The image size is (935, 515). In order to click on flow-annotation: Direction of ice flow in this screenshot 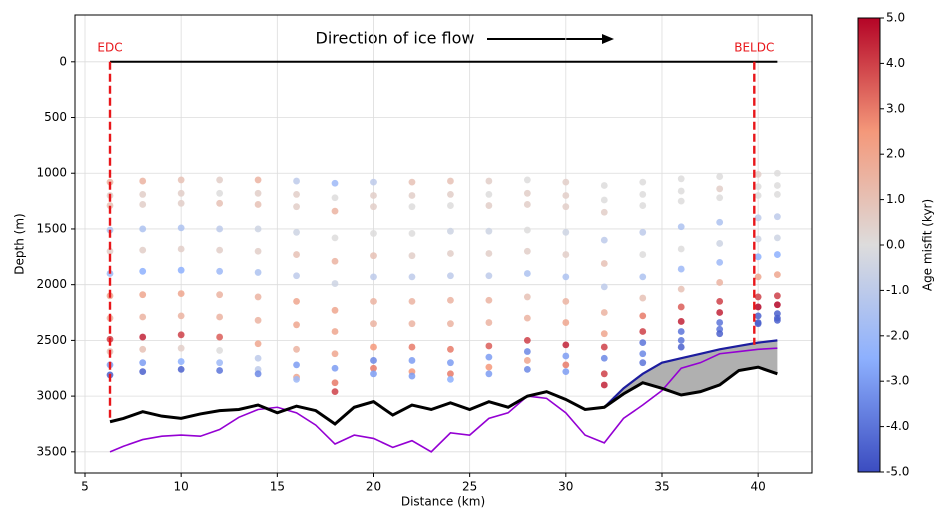, I will do `click(395, 38)`.